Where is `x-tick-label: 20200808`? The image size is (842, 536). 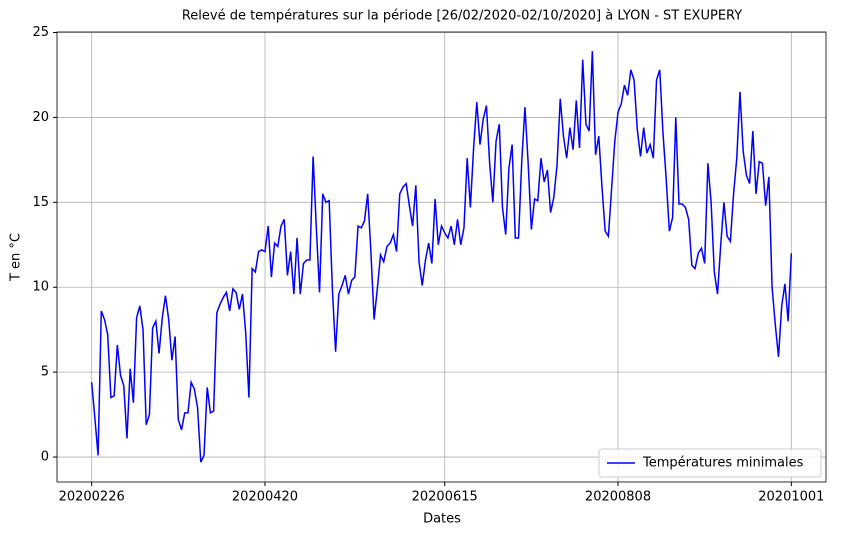
x-tick-label: 20200808 is located at coordinates (618, 497).